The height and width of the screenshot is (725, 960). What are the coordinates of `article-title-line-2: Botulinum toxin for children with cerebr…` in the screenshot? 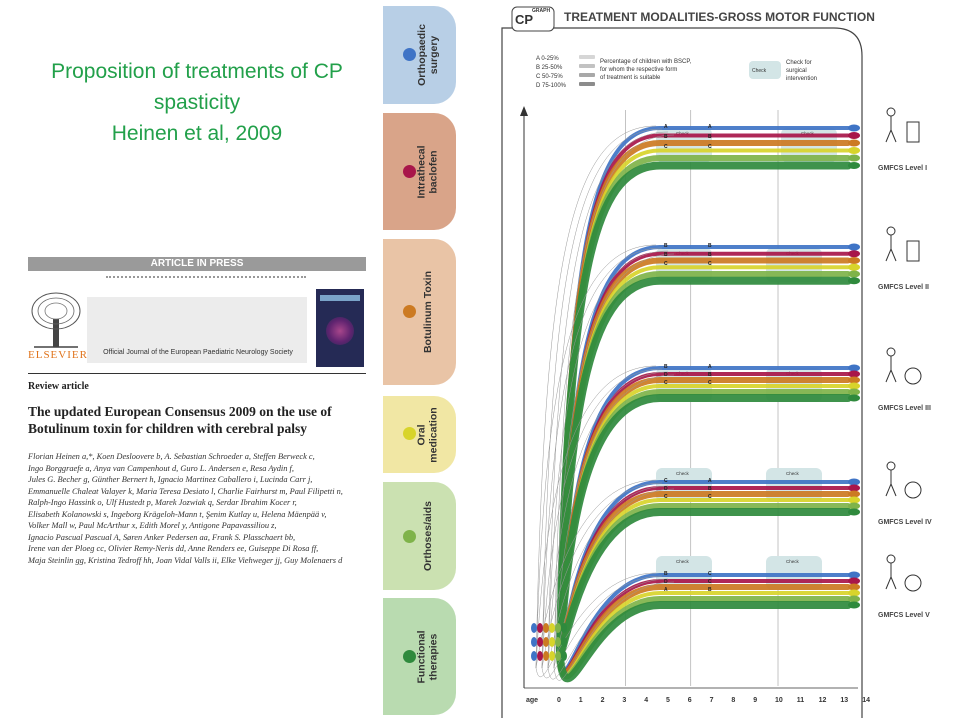 It's located at (168, 428).